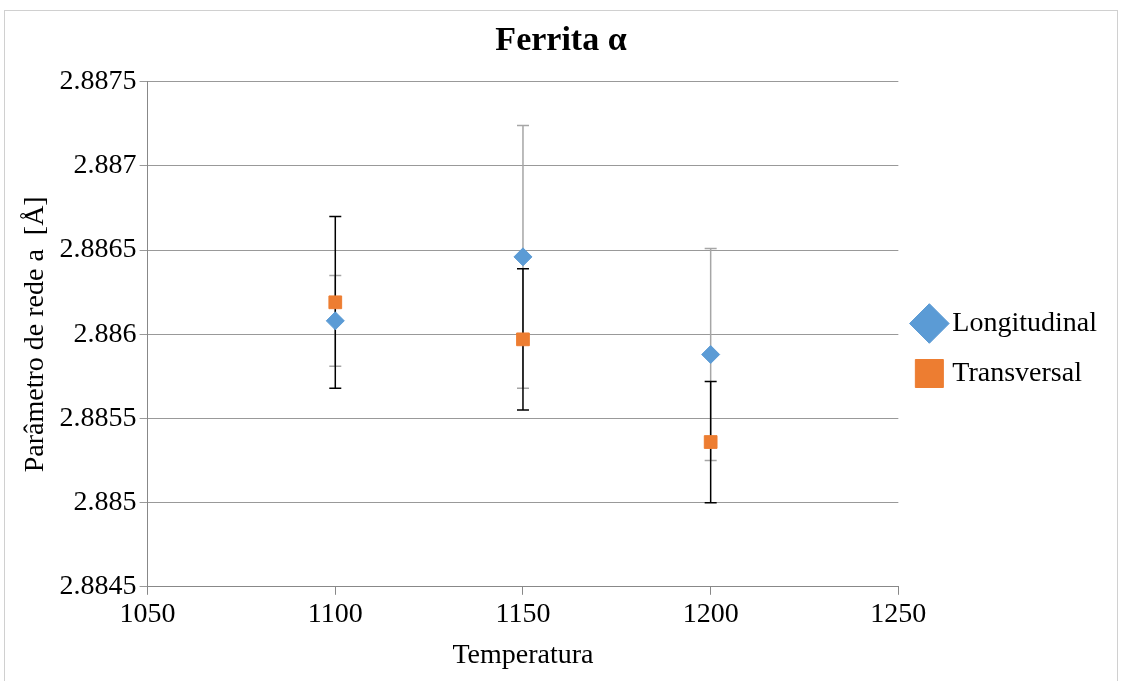 This screenshot has height=684, width=1121. Describe the element at coordinates (98, 248) in the screenshot. I see `y-tick-label: 2.8865` at that location.